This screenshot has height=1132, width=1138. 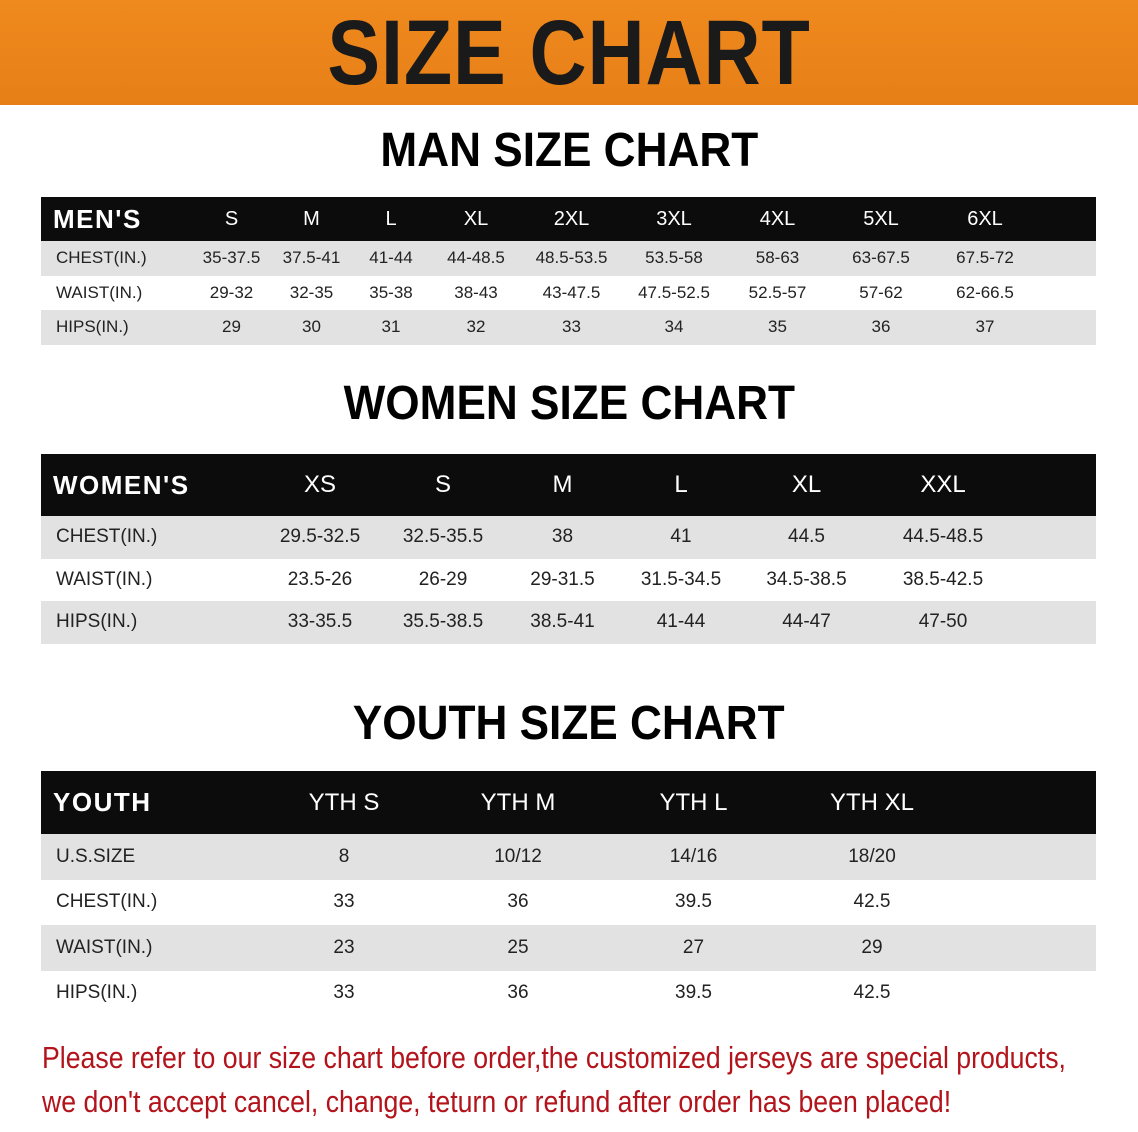 I want to click on measurement-value: 62-66.5, so click(x=985, y=292).